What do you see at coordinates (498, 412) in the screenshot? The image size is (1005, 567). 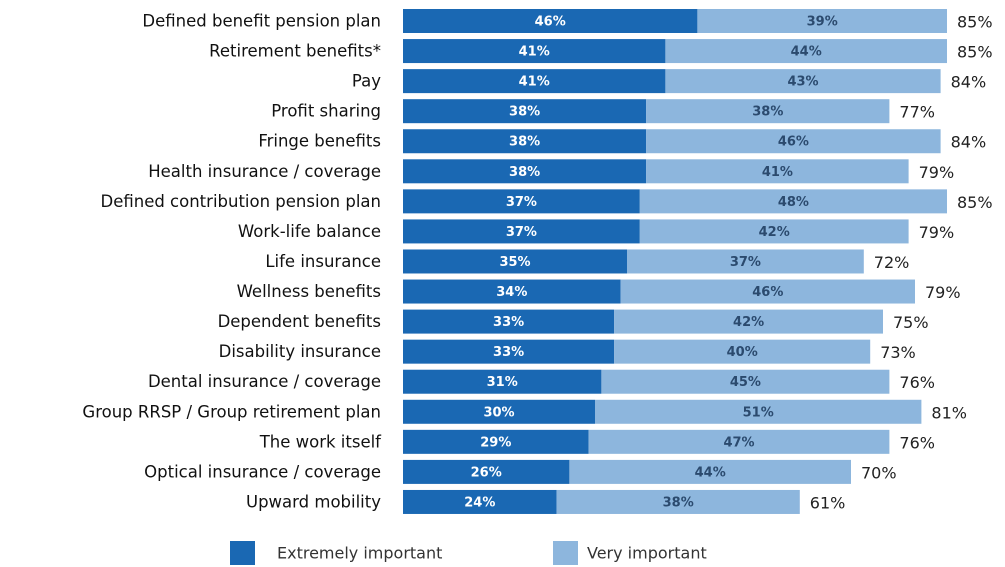 I see `segment-label: 30%` at bounding box center [498, 412].